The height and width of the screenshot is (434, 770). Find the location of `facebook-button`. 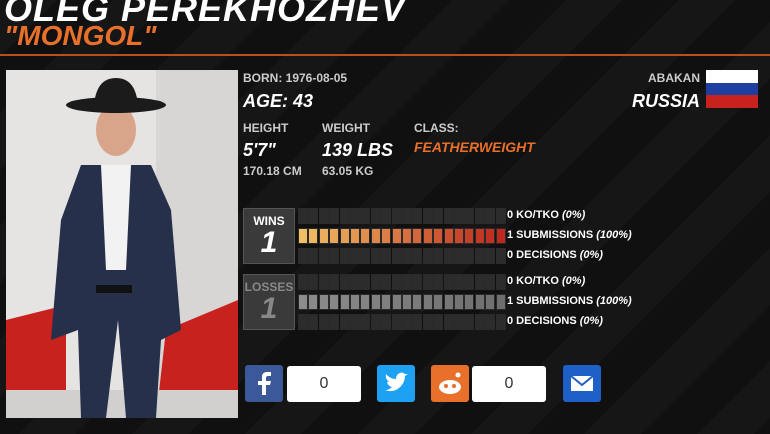

facebook-button is located at coordinates (264, 383).